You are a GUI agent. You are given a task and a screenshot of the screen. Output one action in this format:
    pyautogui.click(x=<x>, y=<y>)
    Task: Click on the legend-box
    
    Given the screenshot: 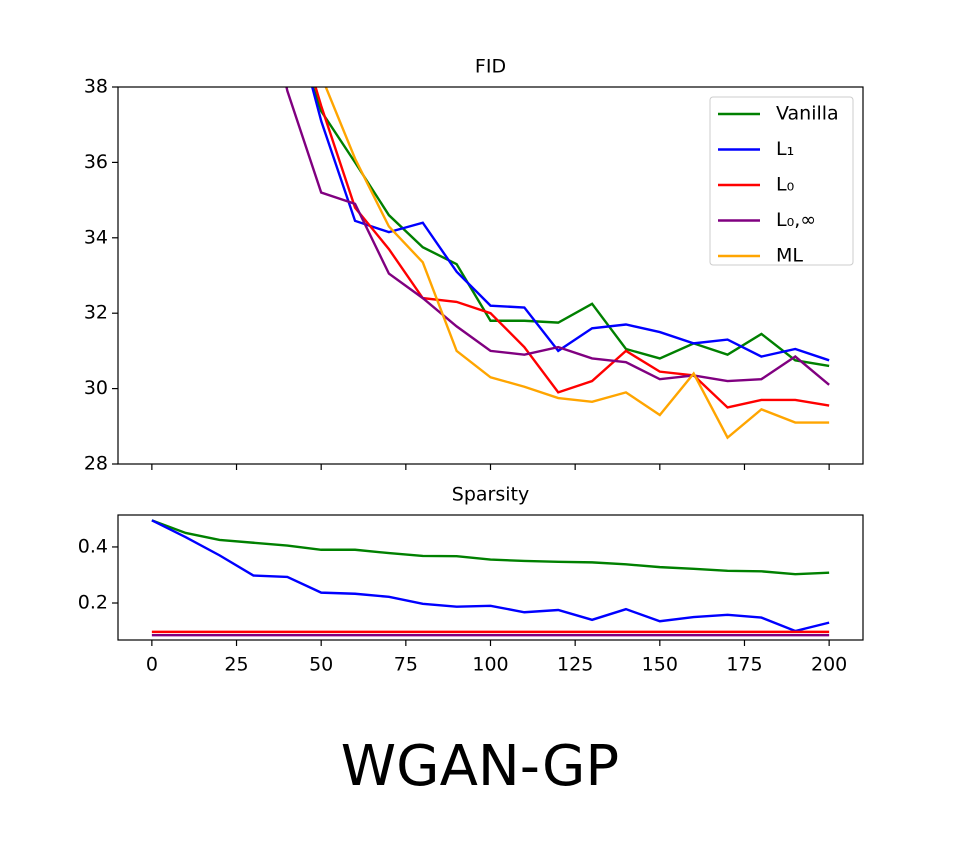 What is the action you would take?
    pyautogui.click(x=781, y=181)
    